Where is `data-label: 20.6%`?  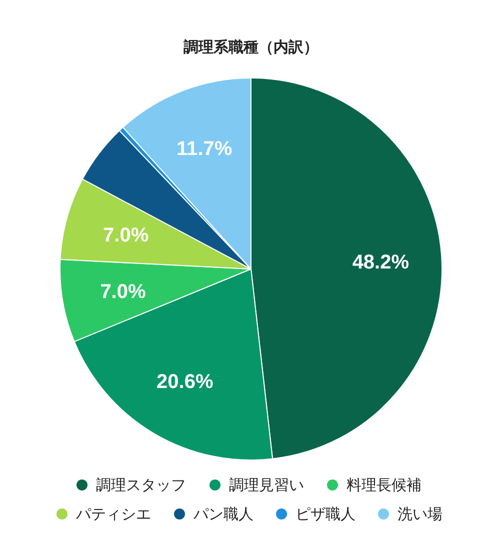
data-label: 20.6% is located at coordinates (185, 381).